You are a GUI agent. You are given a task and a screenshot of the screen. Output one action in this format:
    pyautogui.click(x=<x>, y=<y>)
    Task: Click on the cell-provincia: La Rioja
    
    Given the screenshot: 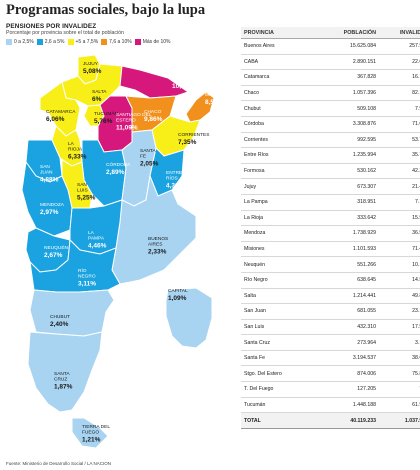 What is the action you would take?
    pyautogui.click(x=281, y=218)
    